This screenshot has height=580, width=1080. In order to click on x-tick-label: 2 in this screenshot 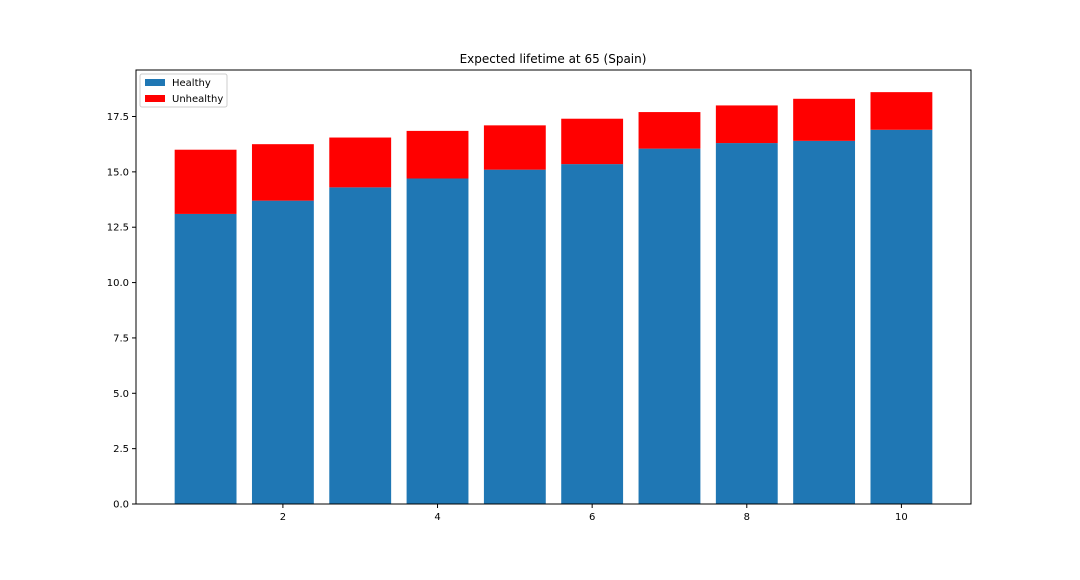, I will do `click(283, 517)`.